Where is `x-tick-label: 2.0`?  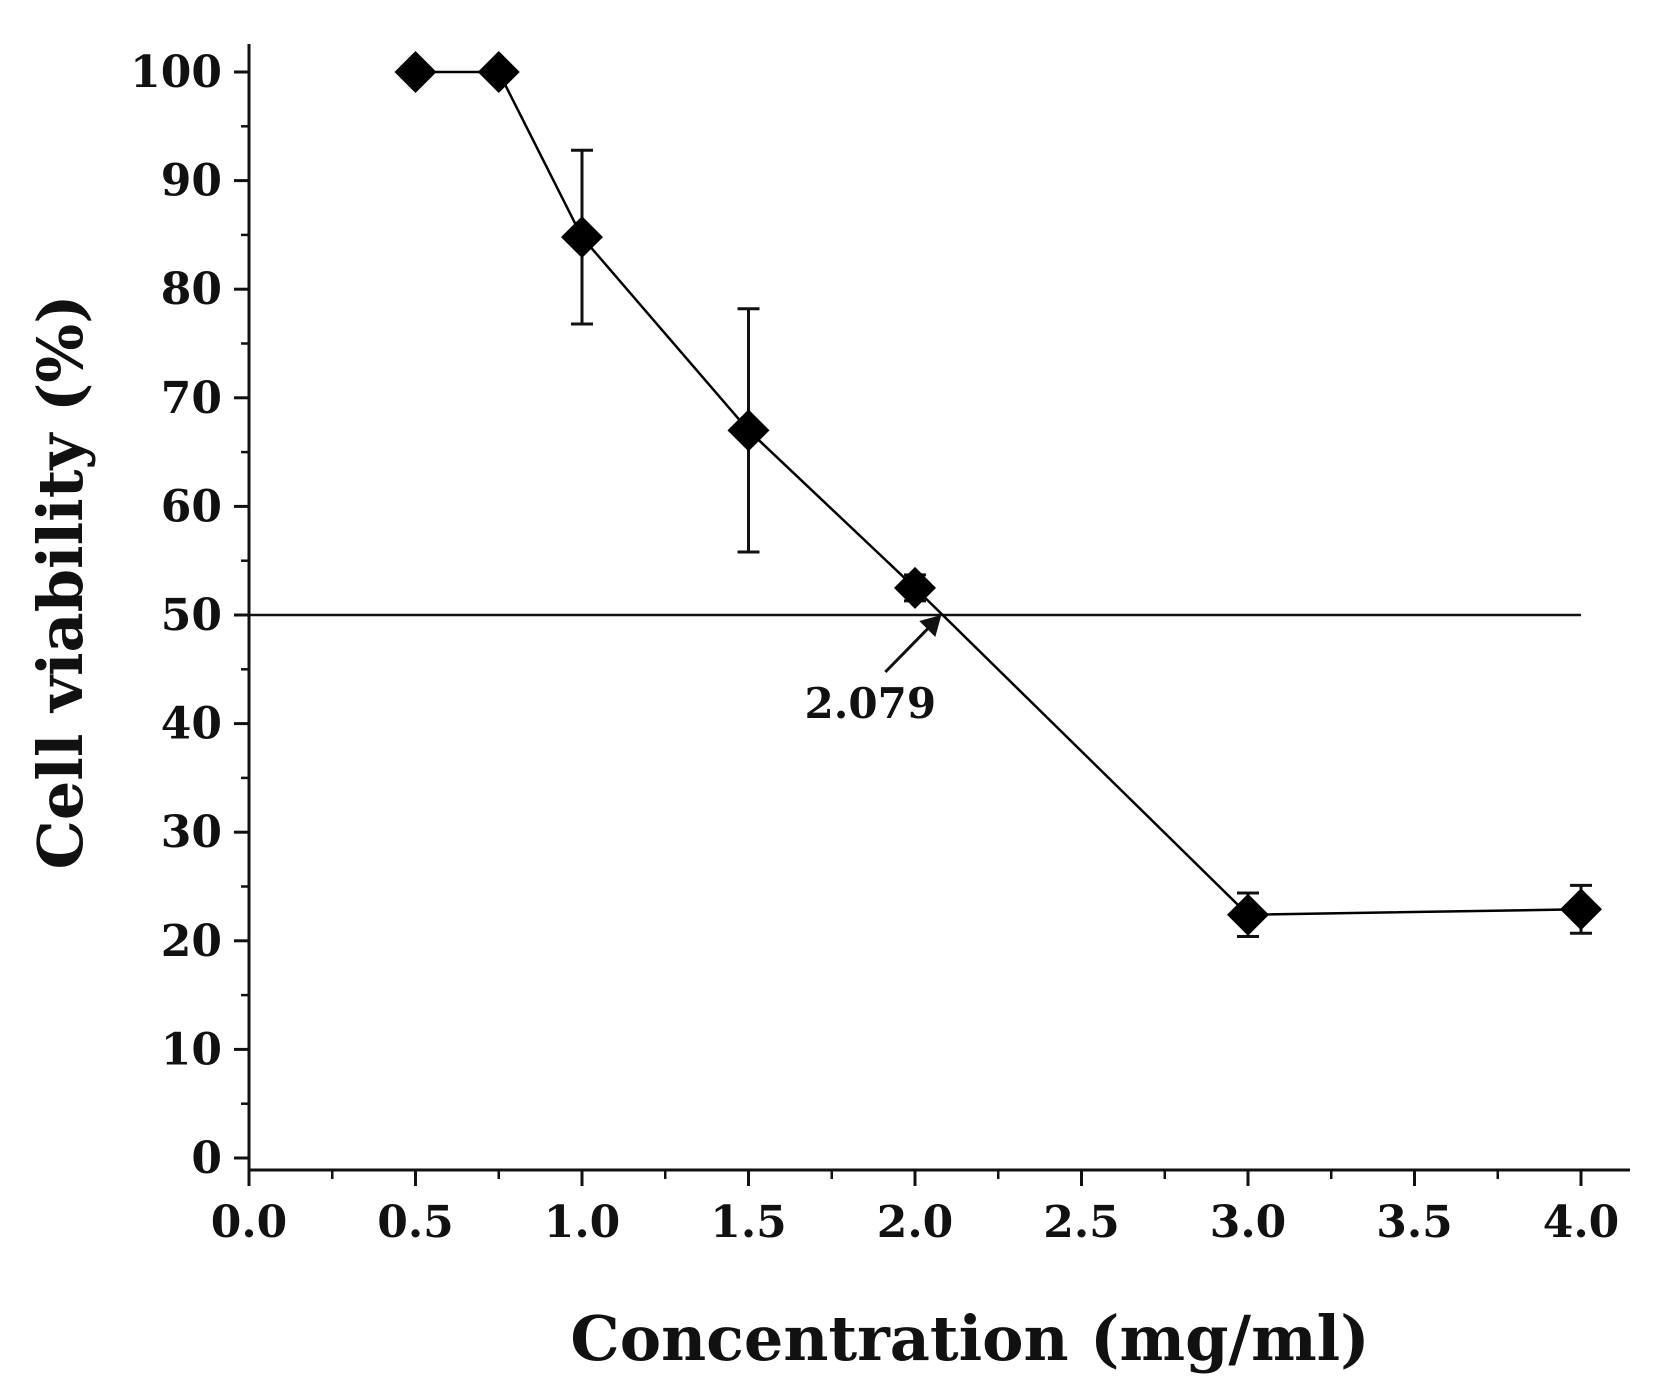
x-tick-label: 2.0 is located at coordinates (915, 1222).